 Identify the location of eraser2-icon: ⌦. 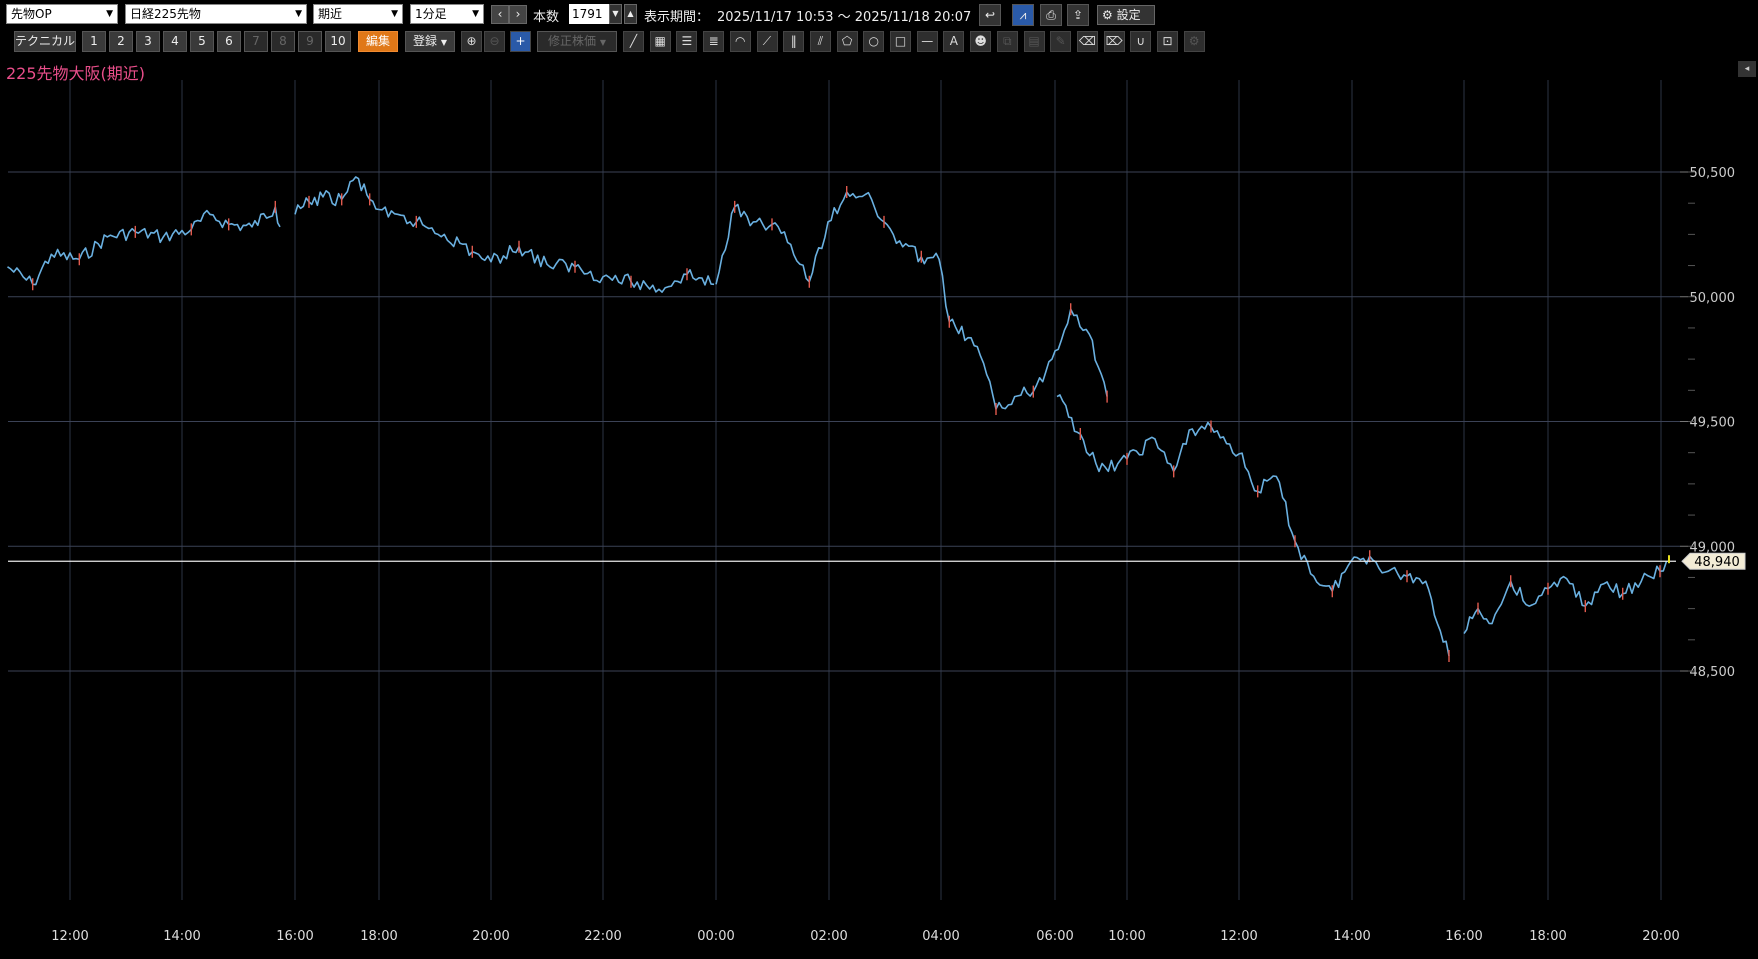
(1114, 41).